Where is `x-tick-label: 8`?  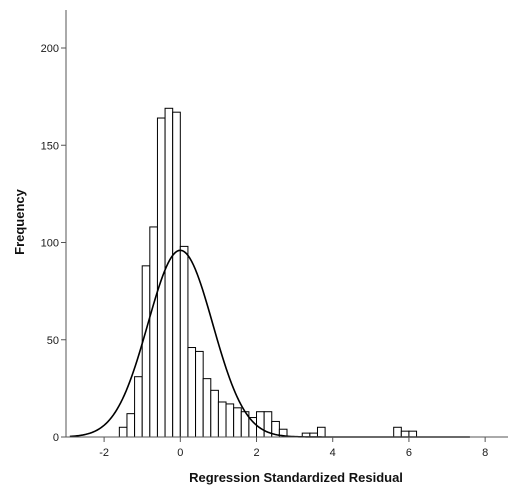
x-tick-label: 8 is located at coordinates (485, 453).